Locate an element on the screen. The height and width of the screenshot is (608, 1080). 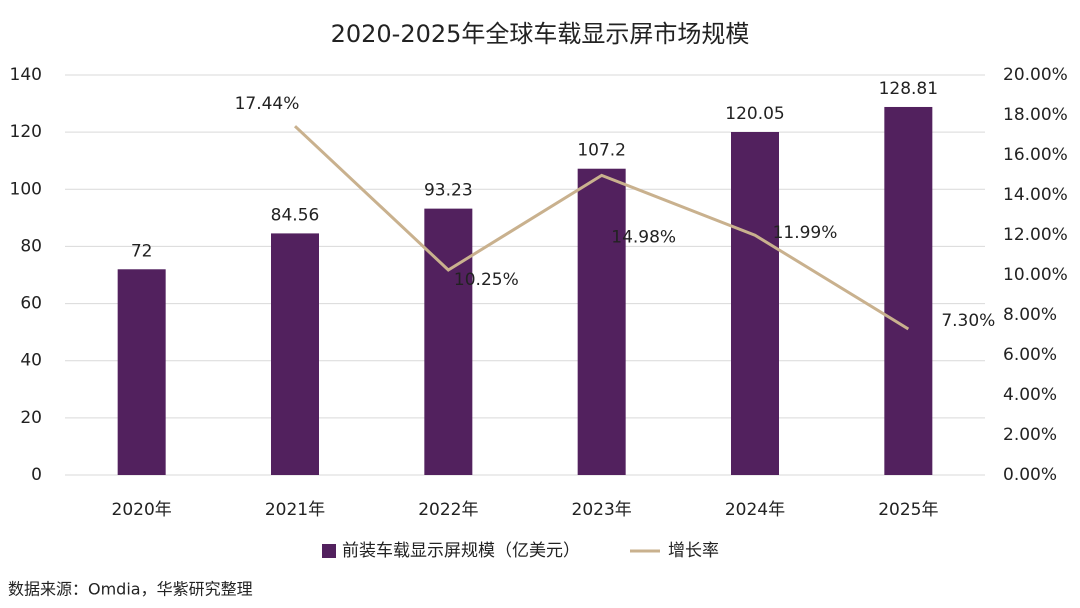
y-tick-label: 140 is located at coordinates (26, 75).